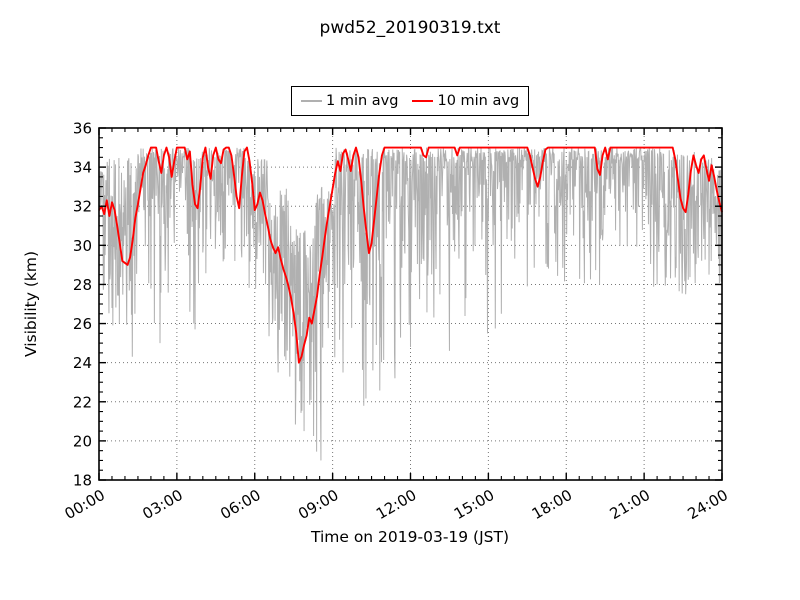 Image resolution: width=800 pixels, height=600 pixels. What do you see at coordinates (410, 101) in the screenshot?
I see `legend: 1 min avg 10 min avg` at bounding box center [410, 101].